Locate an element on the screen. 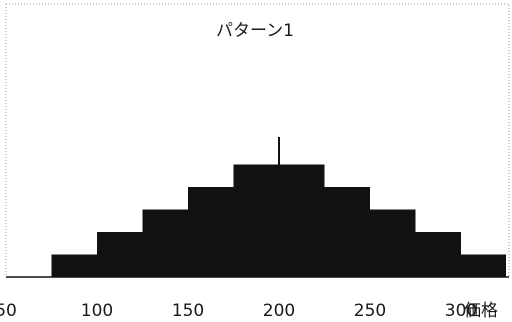 This screenshot has width=512, height=322. x-axis-unit-label: 価格 is located at coordinates (481, 311).